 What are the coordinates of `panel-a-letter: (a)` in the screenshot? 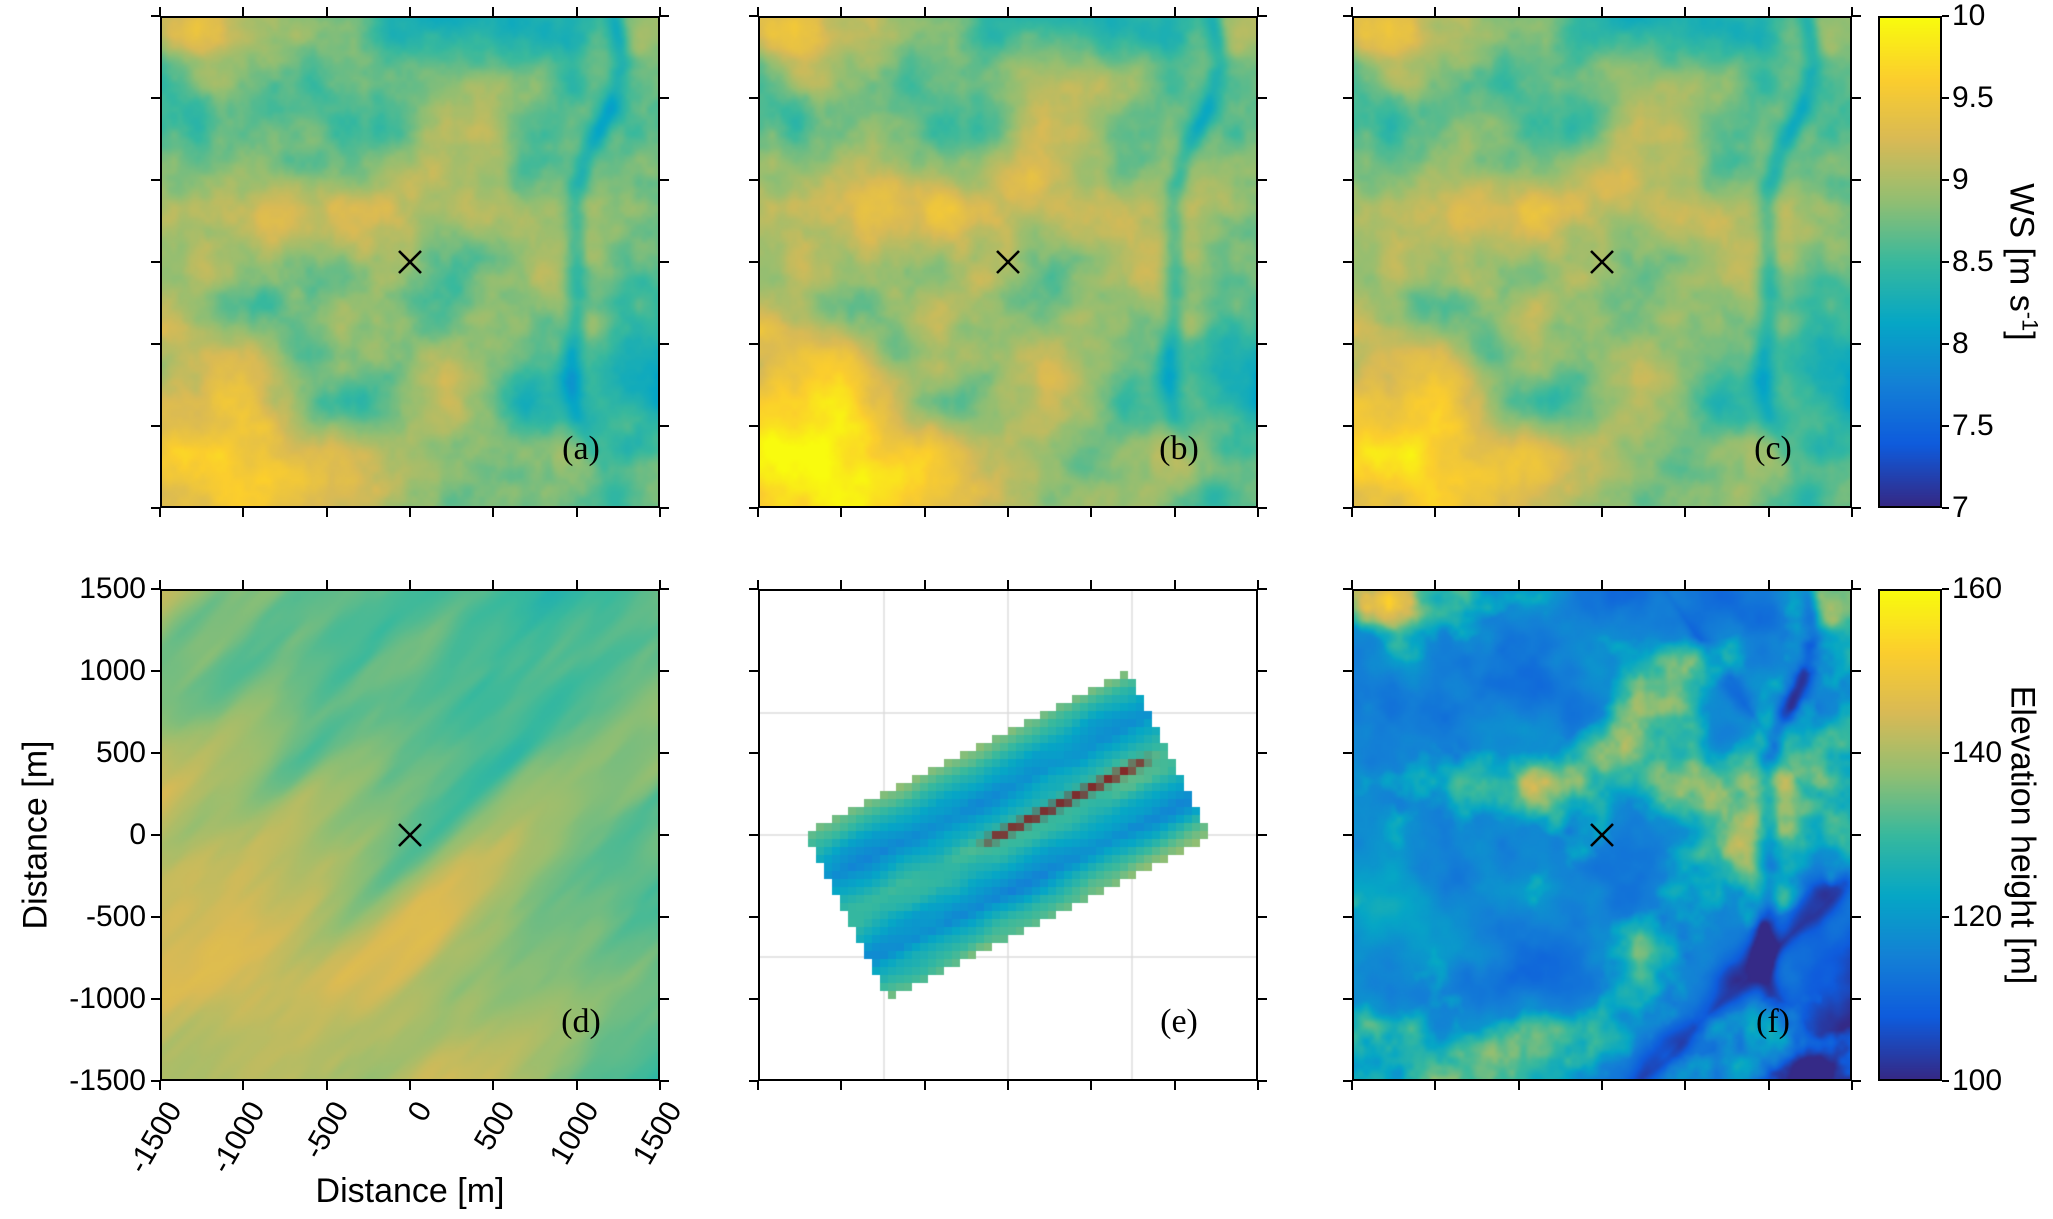 It's located at (581, 448).